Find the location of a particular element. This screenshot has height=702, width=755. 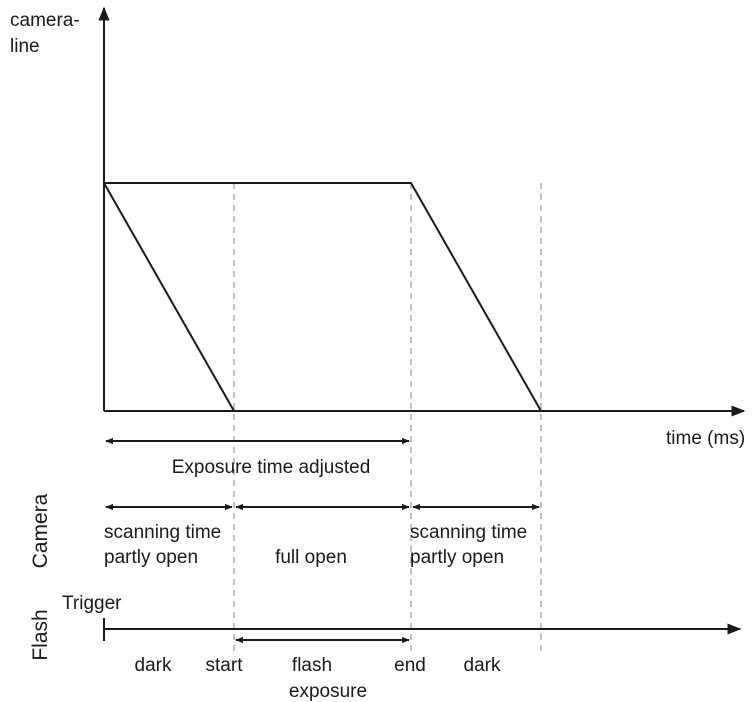

shutter-opening-slope is located at coordinates (169, 297).